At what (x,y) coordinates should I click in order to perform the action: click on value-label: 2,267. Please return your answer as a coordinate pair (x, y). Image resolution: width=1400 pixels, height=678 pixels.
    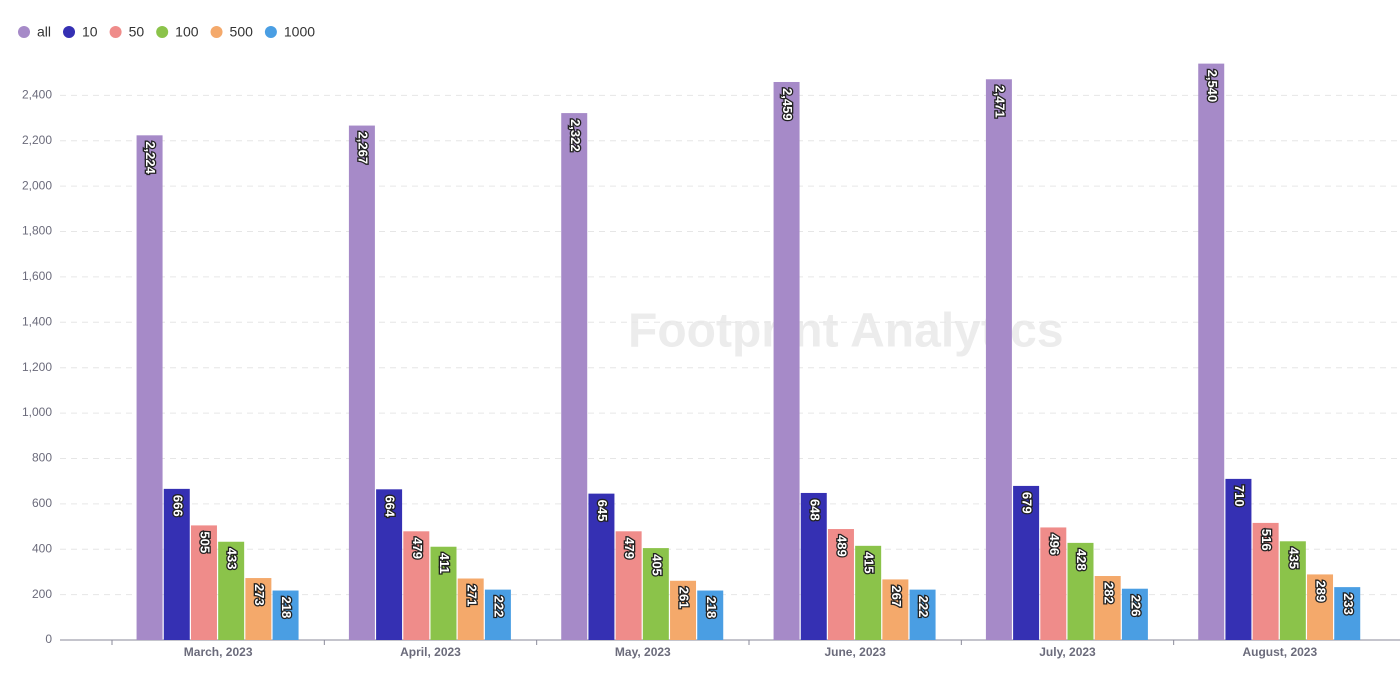
    Looking at the image, I should click on (362, 148).